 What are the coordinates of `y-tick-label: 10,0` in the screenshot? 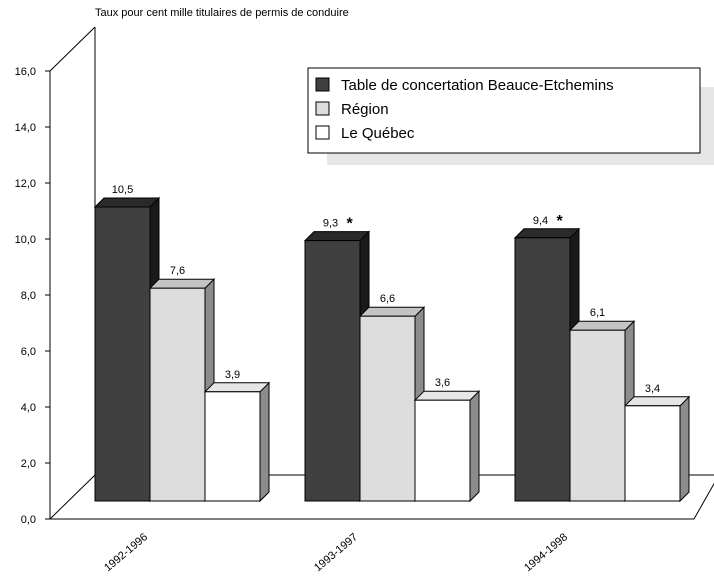 It's located at (25, 240).